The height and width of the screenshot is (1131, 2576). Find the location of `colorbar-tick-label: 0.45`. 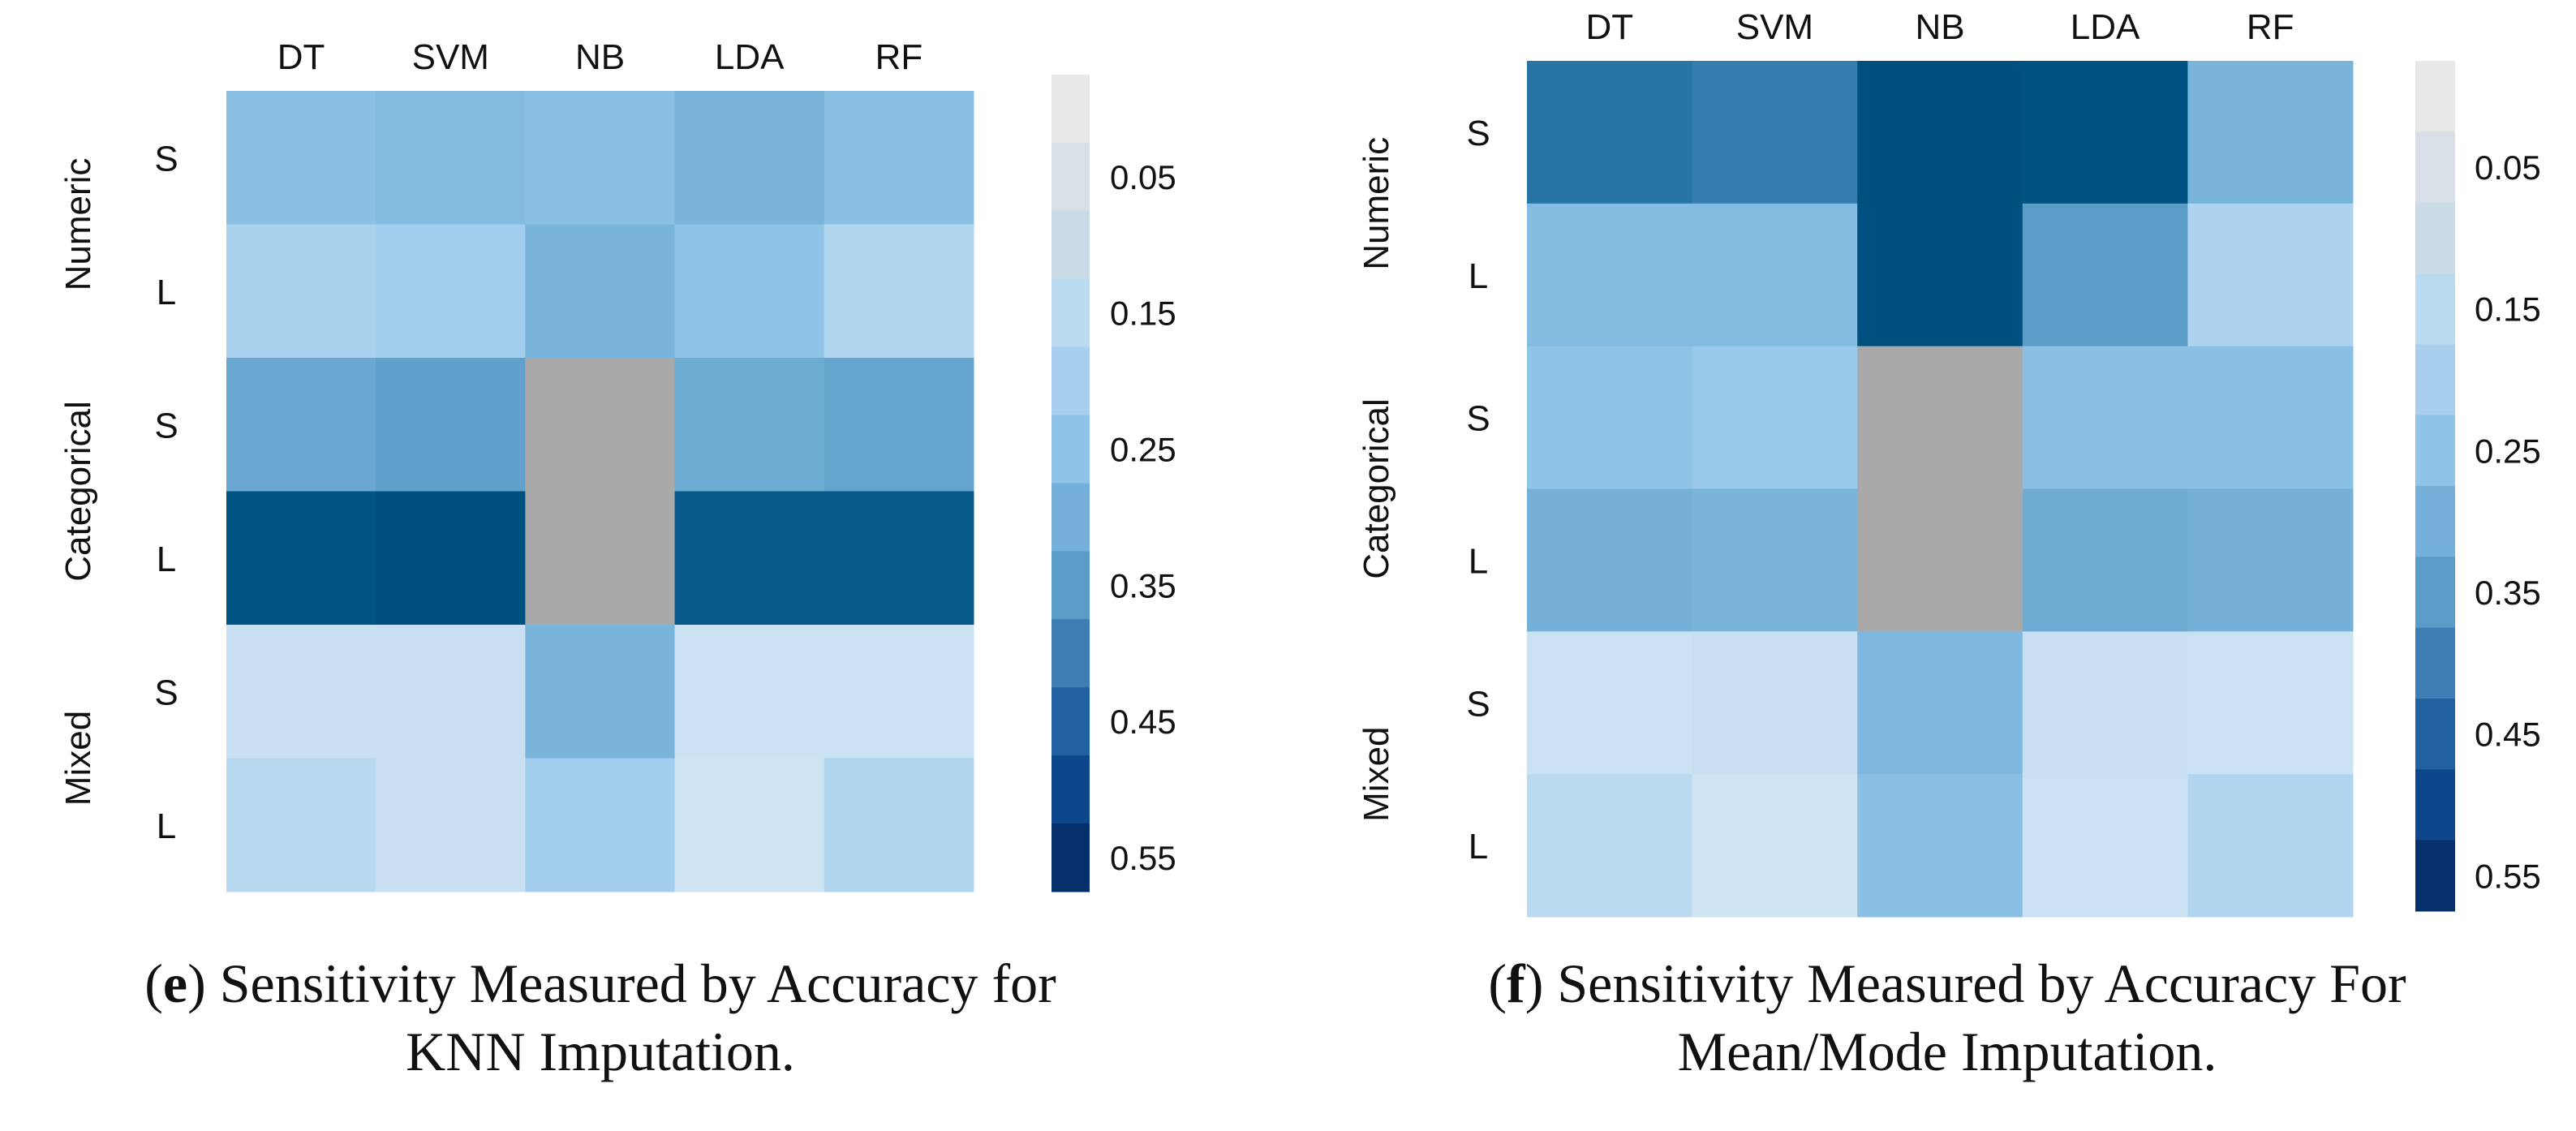

colorbar-tick-label: 0.45 is located at coordinates (2508, 735).